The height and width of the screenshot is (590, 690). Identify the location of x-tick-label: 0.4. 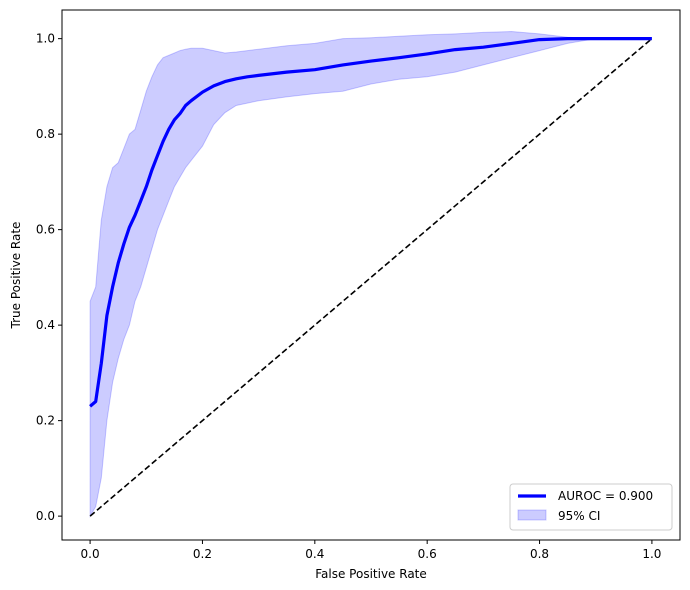
(314, 554).